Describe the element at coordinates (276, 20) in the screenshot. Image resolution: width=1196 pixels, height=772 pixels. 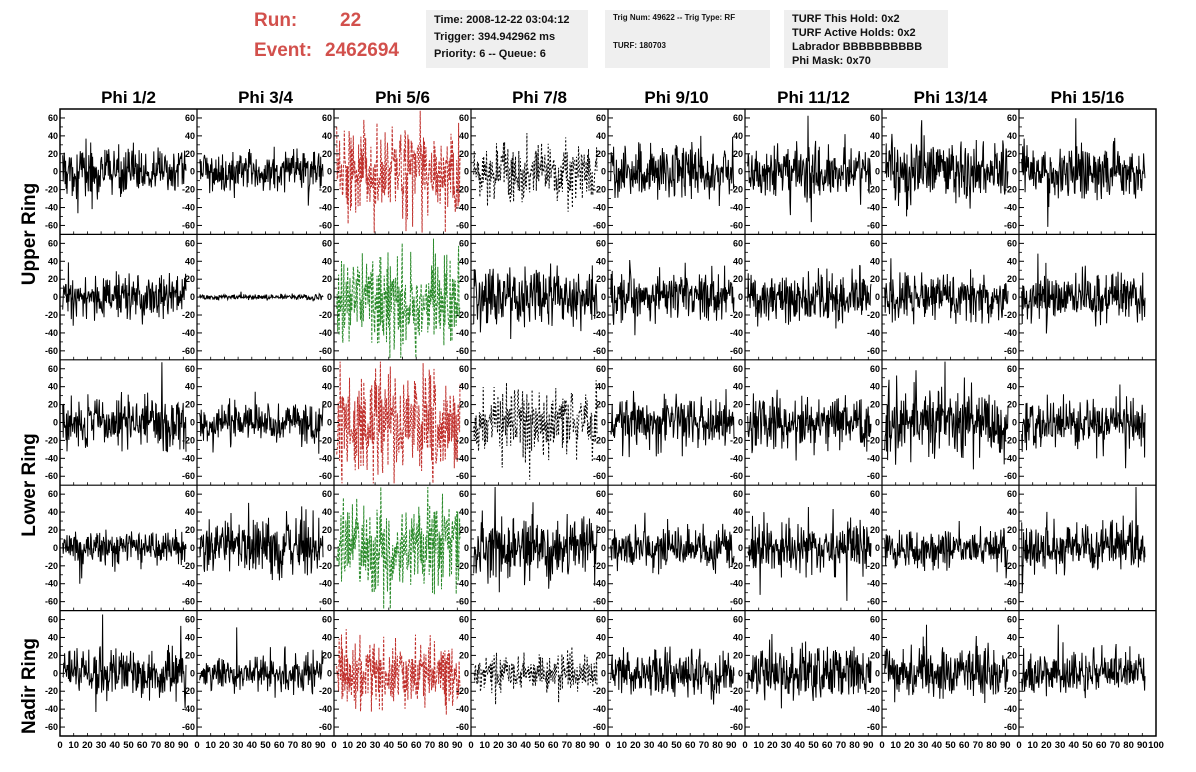
I see `run-label: Run:` at that location.